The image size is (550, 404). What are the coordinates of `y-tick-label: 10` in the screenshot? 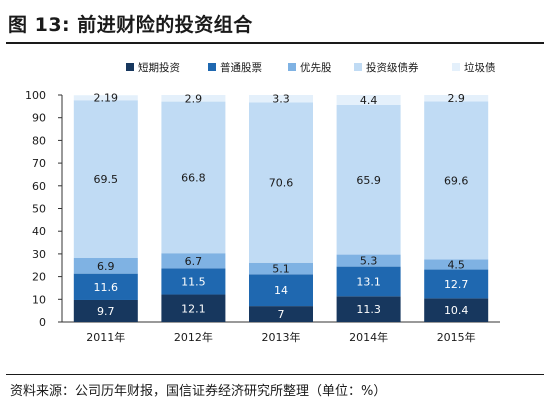 It's located at (39, 299).